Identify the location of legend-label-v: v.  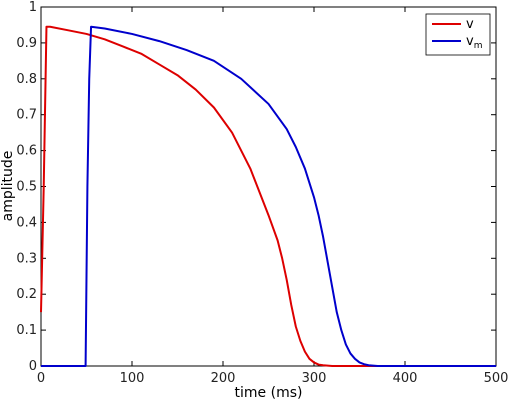
(470, 24).